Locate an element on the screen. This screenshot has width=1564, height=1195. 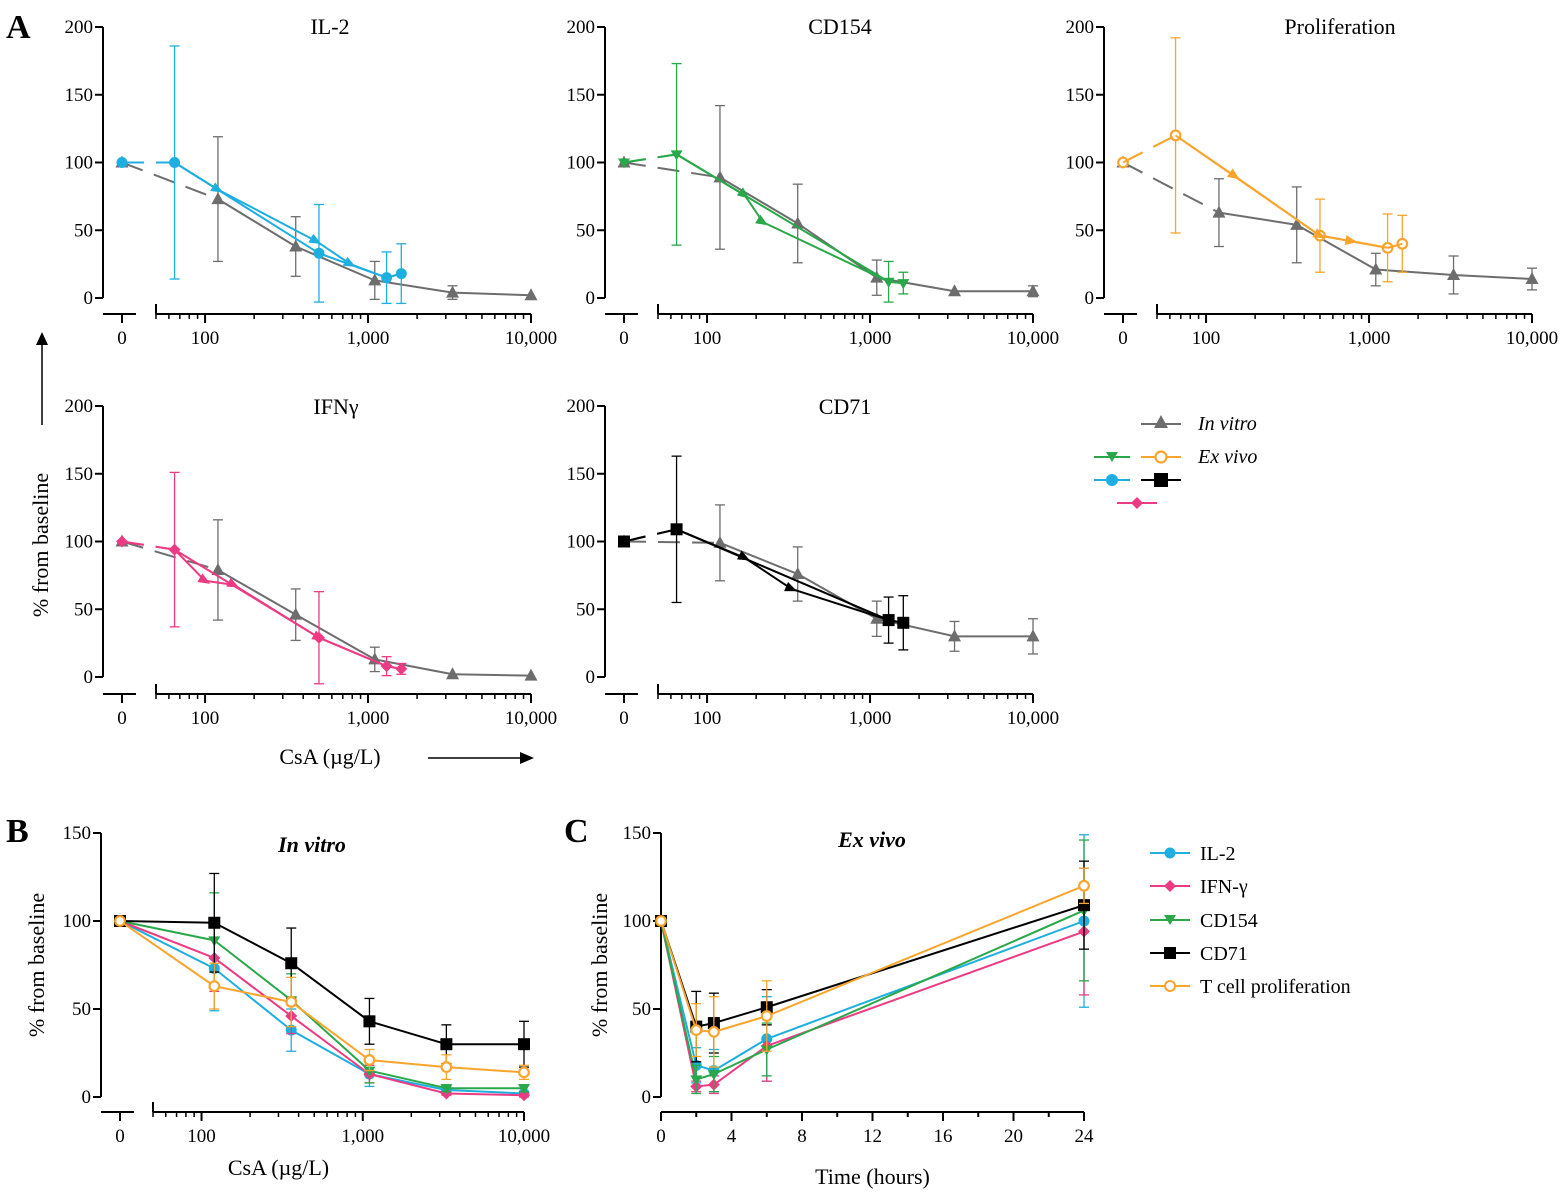
chart-title: CD154 is located at coordinates (840, 26).